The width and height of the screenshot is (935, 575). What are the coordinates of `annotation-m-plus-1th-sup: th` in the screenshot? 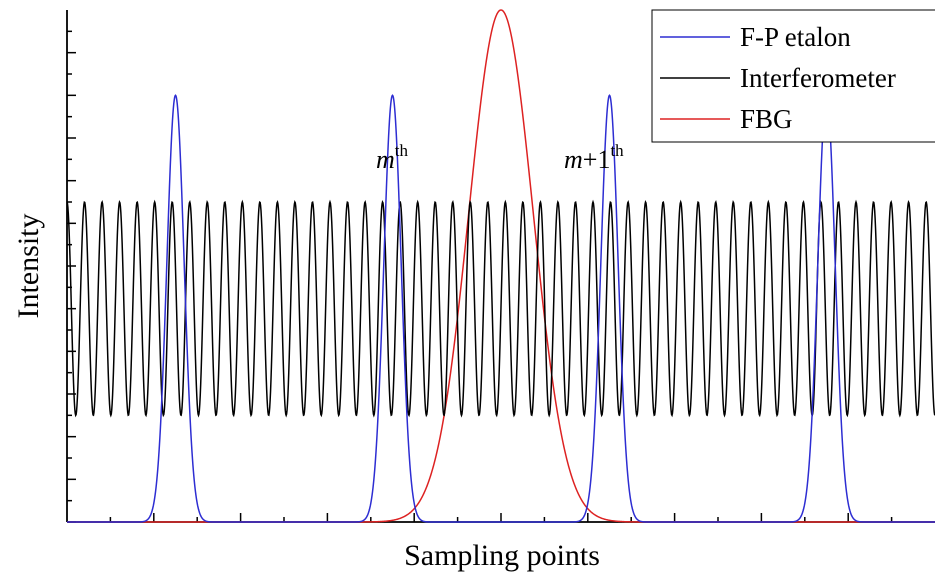 It's located at (617, 150).